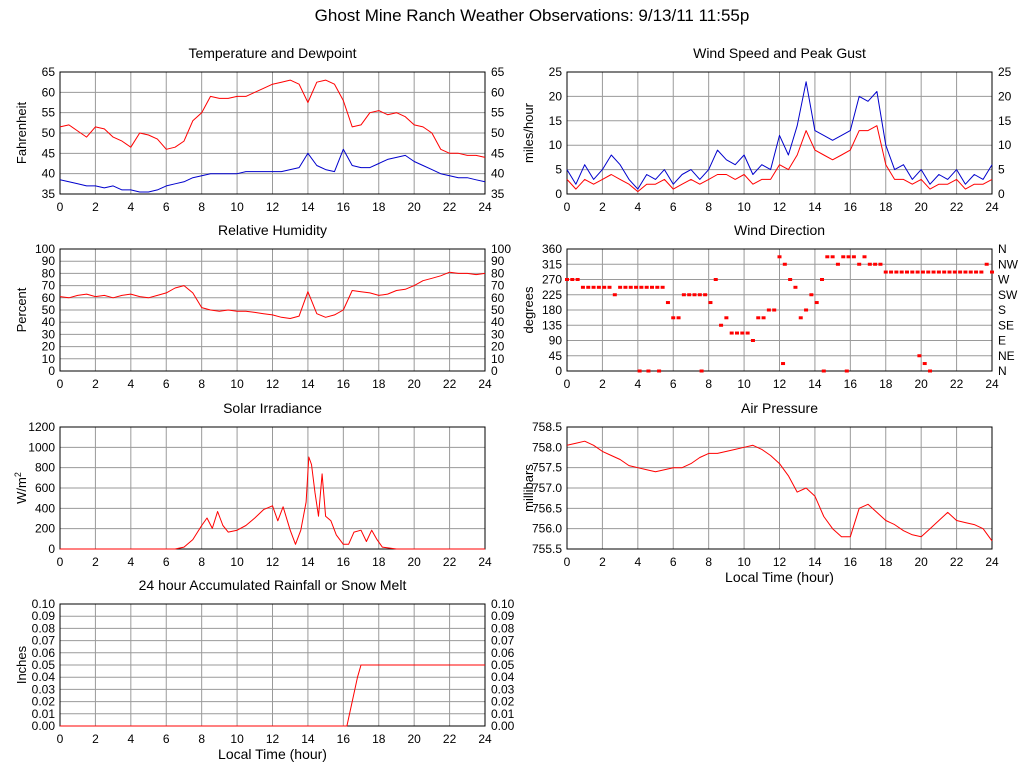  What do you see at coordinates (44, 665) in the screenshot?
I see `y-tick-label: 0.05` at bounding box center [44, 665].